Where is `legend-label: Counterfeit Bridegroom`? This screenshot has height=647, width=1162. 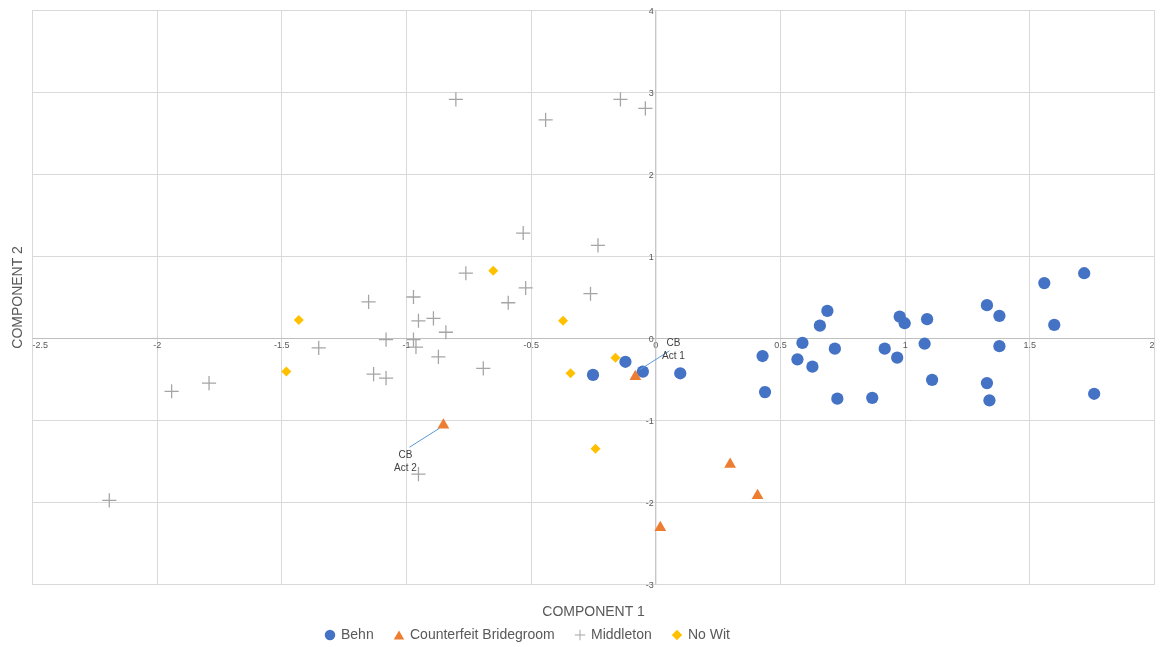 legend-label: Counterfeit Bridegroom is located at coordinates (482, 634).